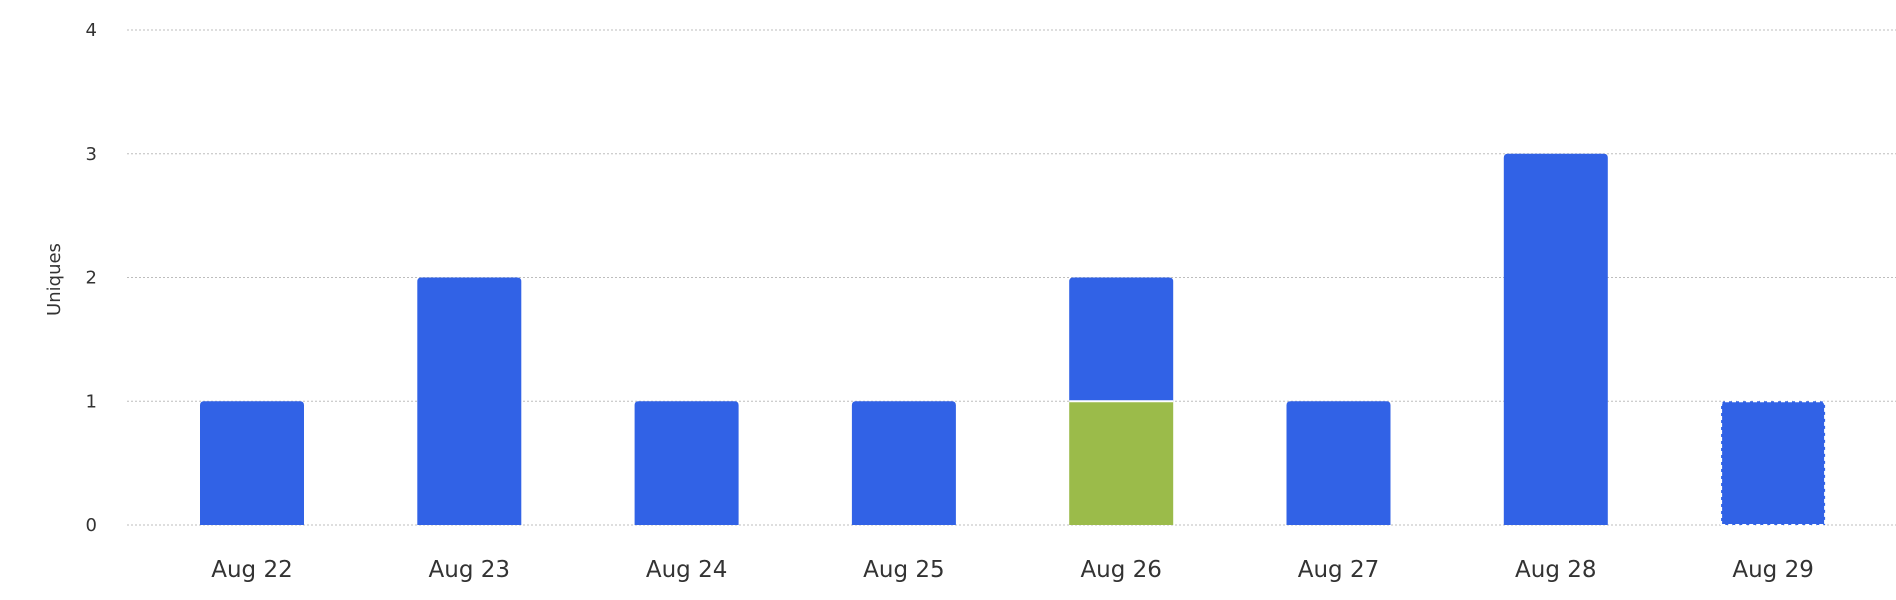 The width and height of the screenshot is (1896, 600). I want to click on y-tick-label: 1, so click(91, 401).